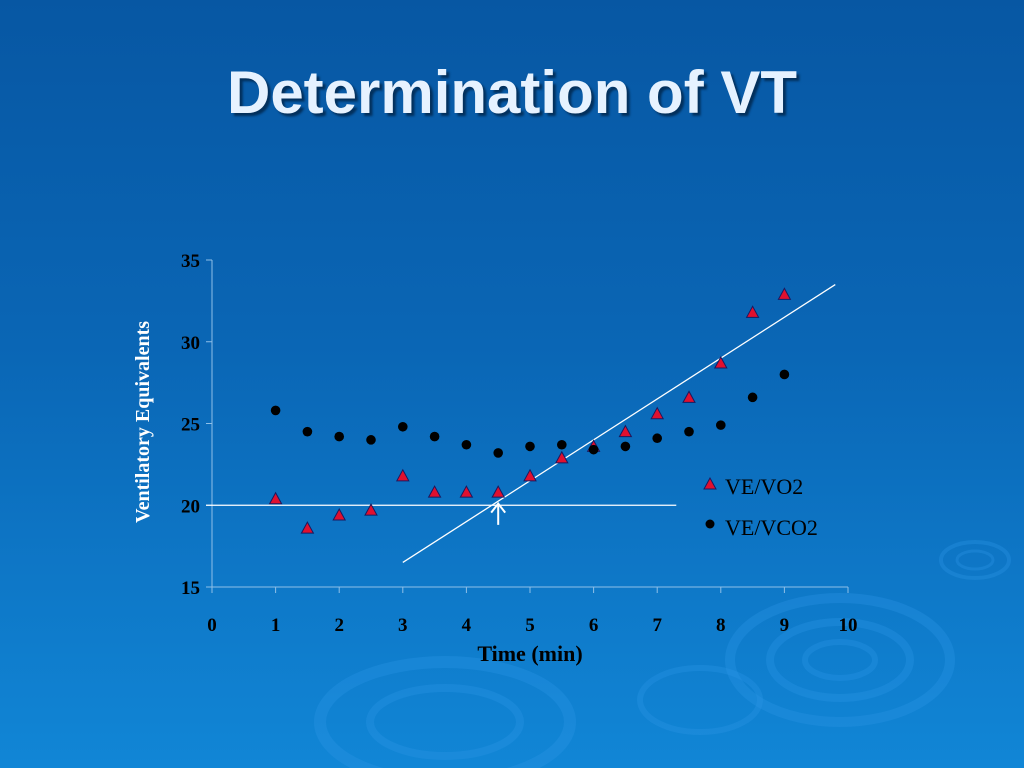 This screenshot has width=1024, height=768. I want to click on y-tick-label: 20, so click(190, 506).